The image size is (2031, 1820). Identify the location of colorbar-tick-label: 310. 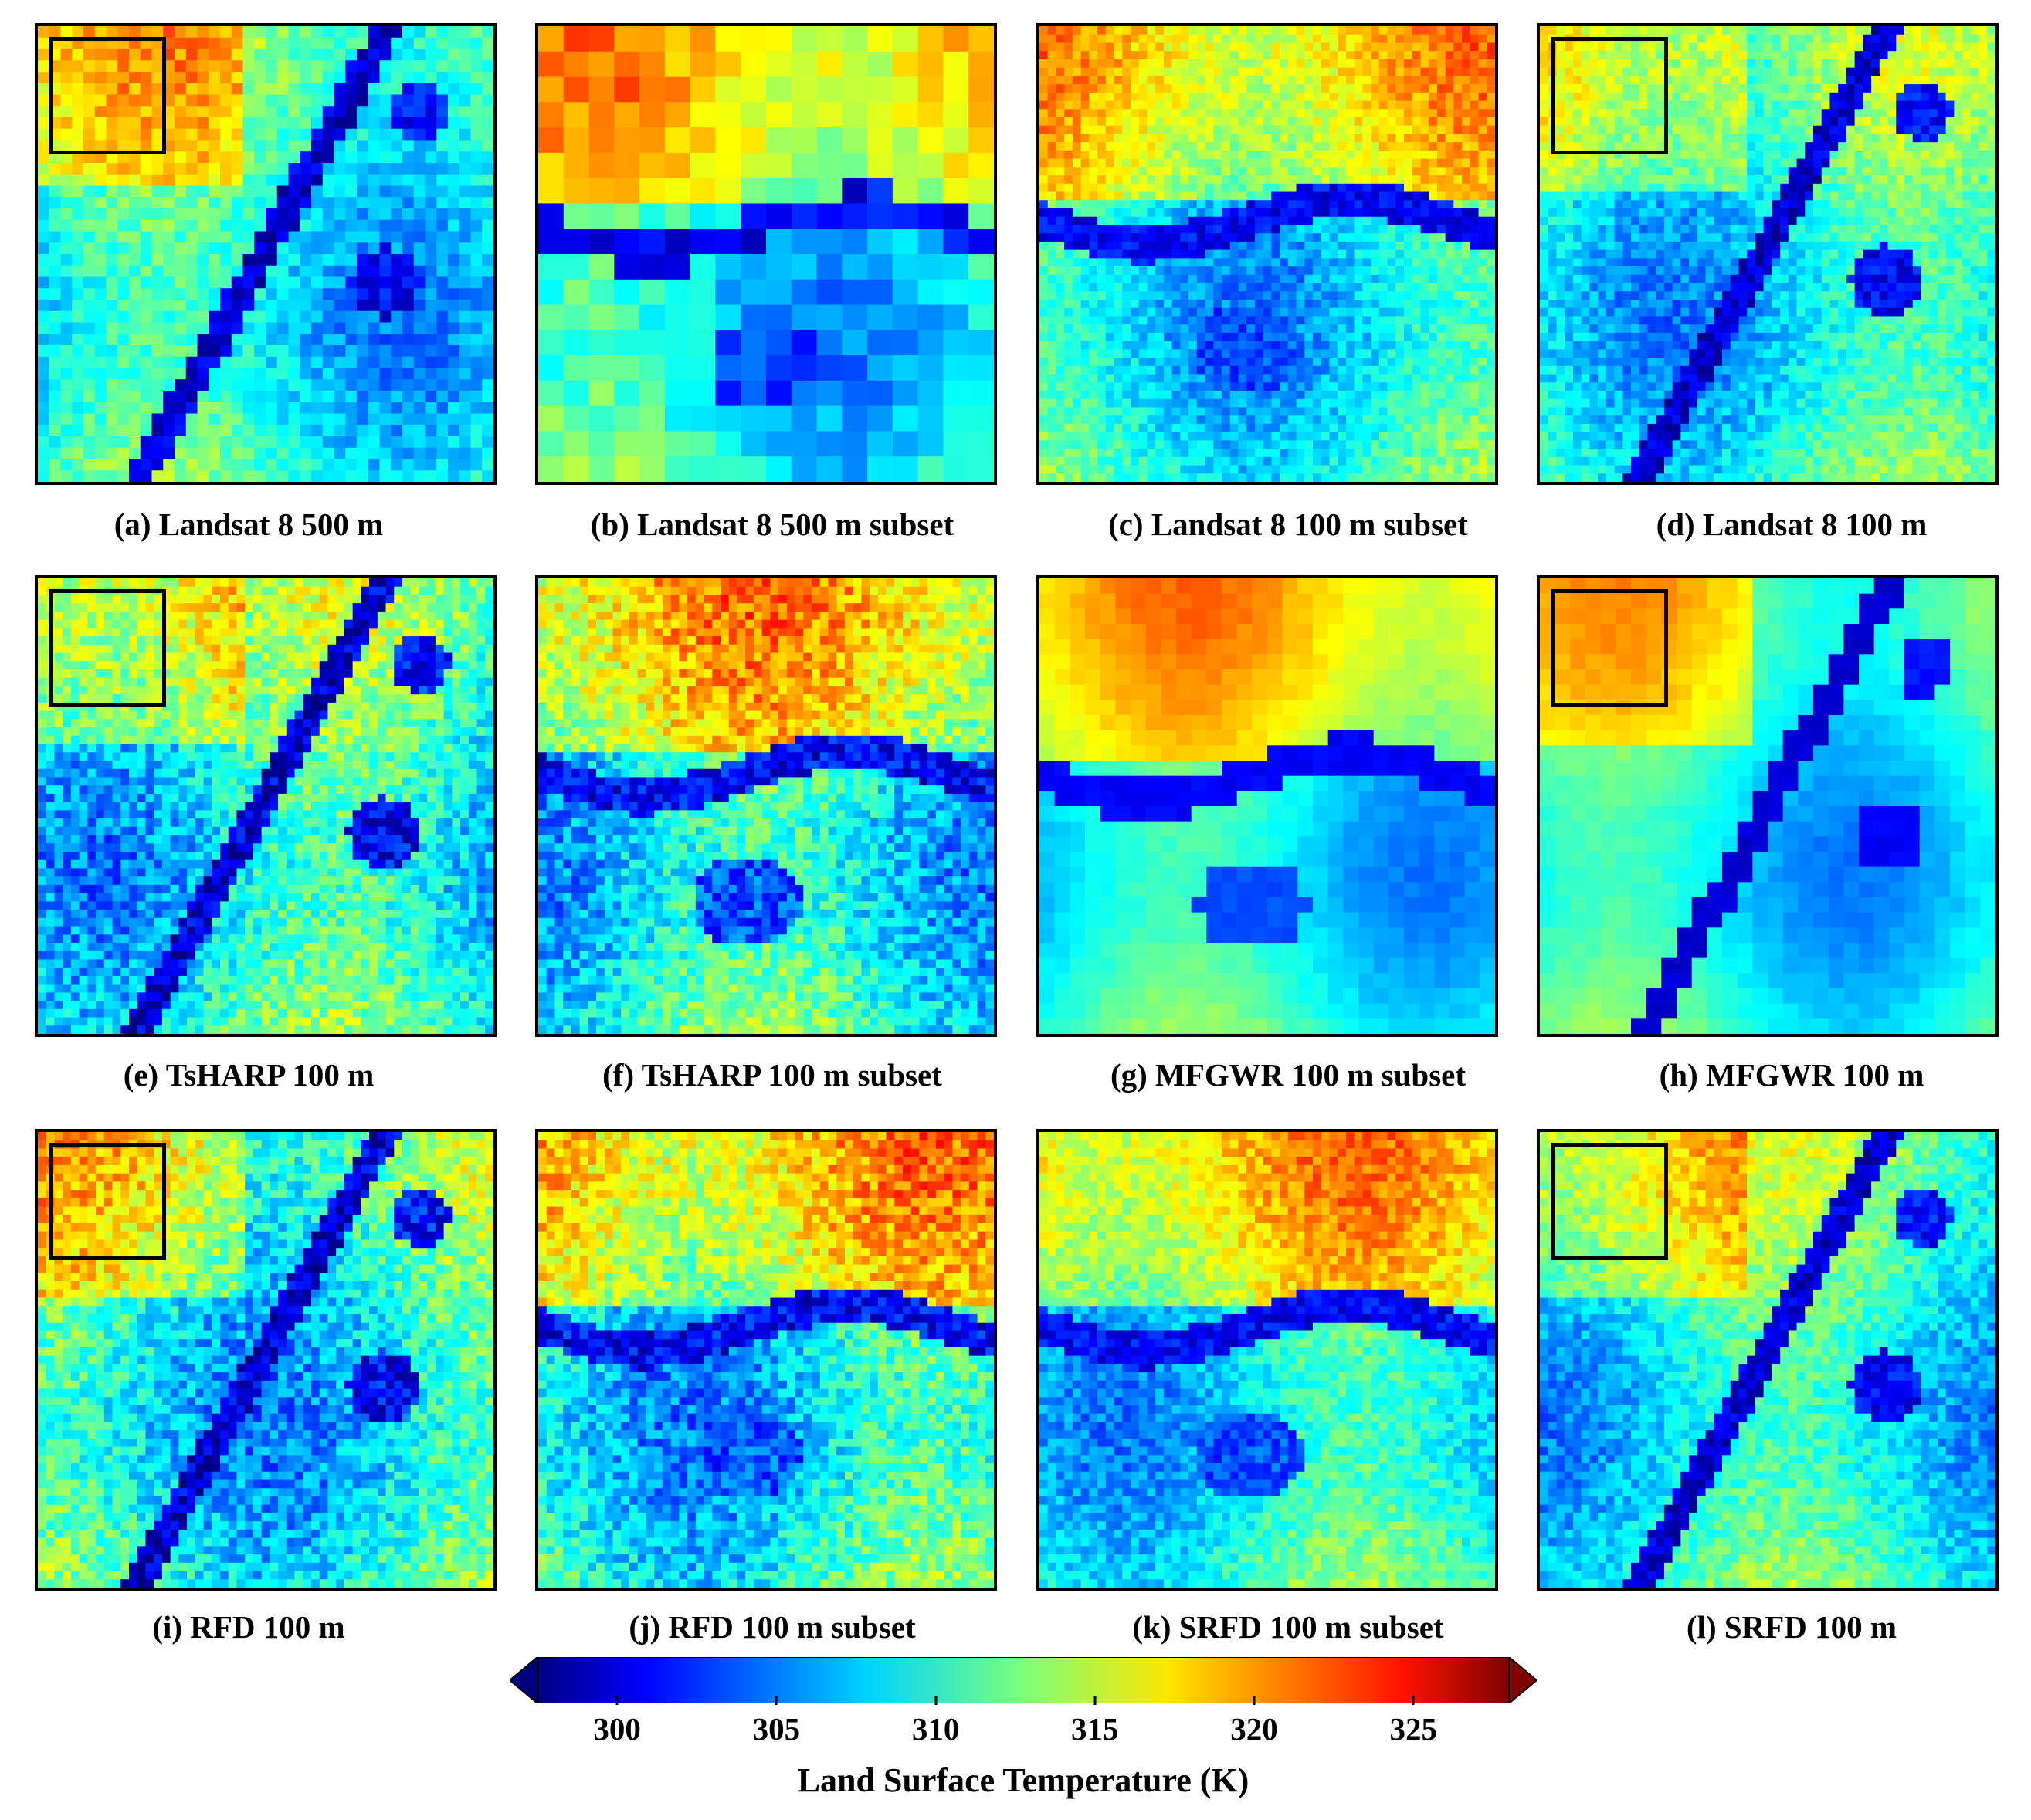
(936, 1728).